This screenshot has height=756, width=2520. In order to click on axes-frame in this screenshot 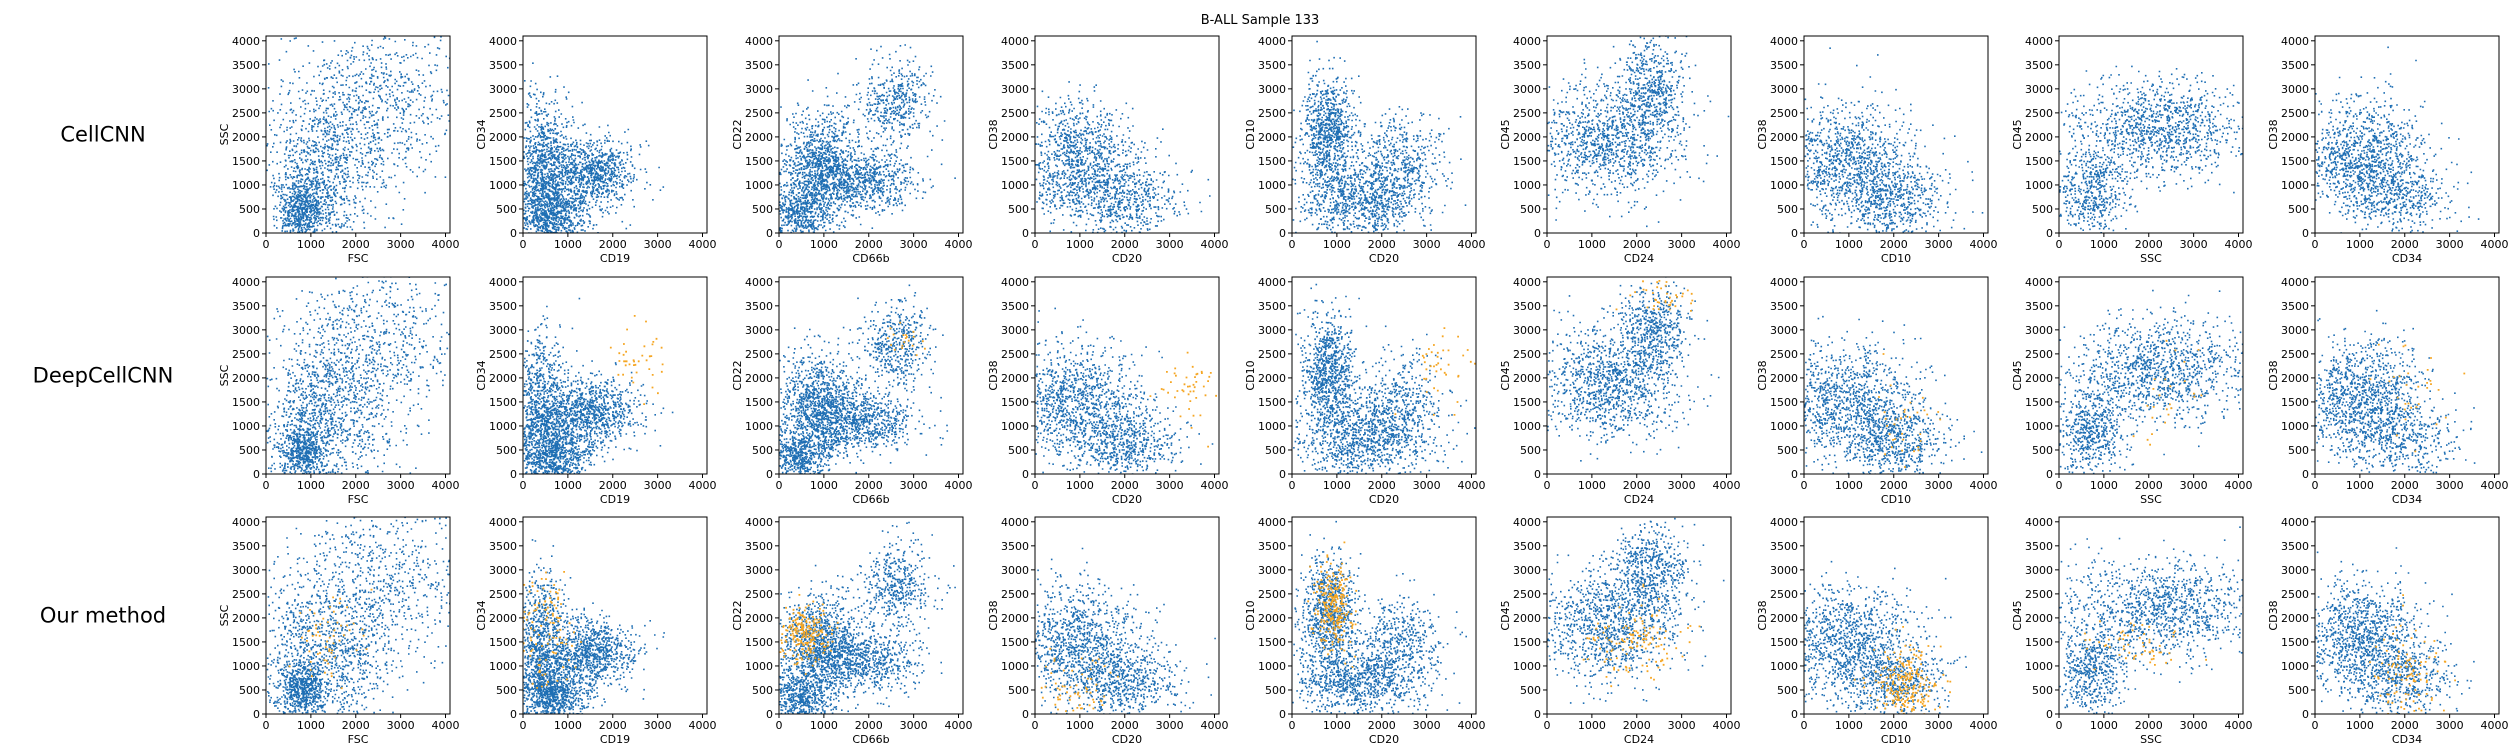, I will do `click(1127, 375)`.